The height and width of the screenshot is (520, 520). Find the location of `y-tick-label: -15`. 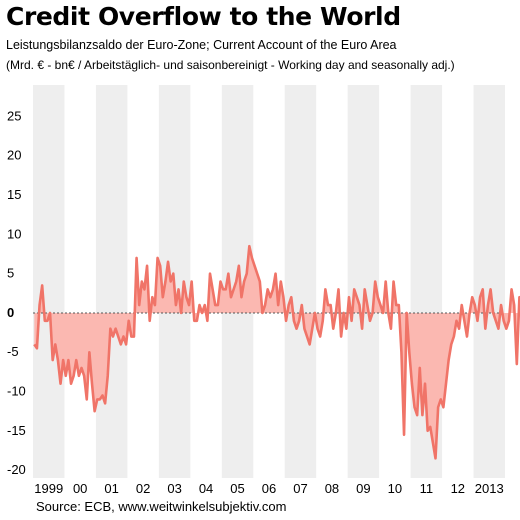

y-tick-label: -15 is located at coordinates (16, 430).